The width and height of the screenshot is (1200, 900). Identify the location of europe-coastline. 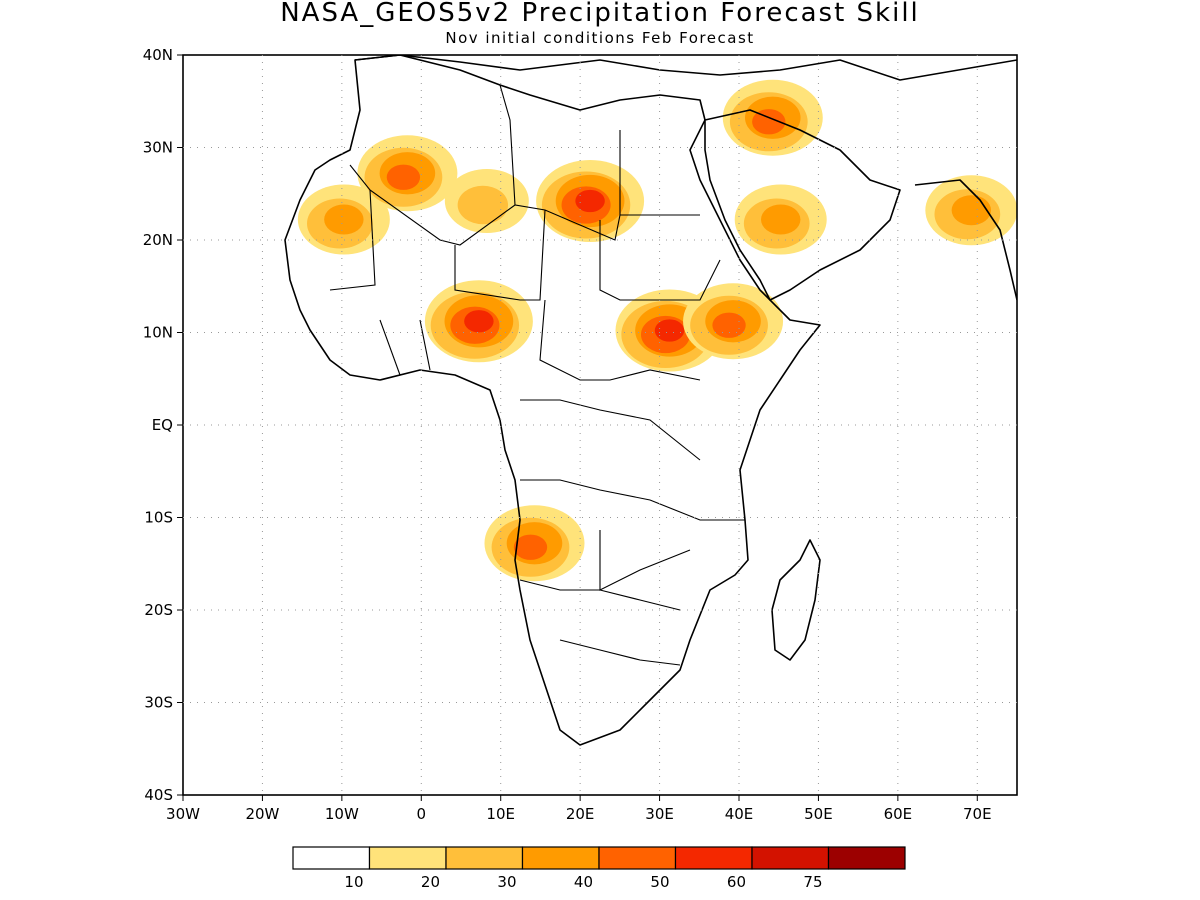
(685, 68).